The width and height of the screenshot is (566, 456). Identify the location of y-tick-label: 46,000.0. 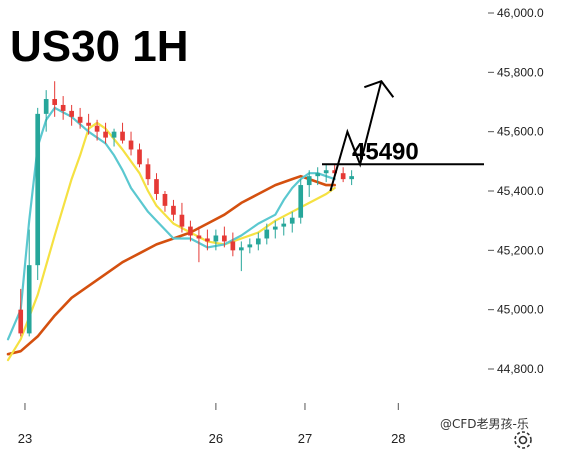
(520, 13).